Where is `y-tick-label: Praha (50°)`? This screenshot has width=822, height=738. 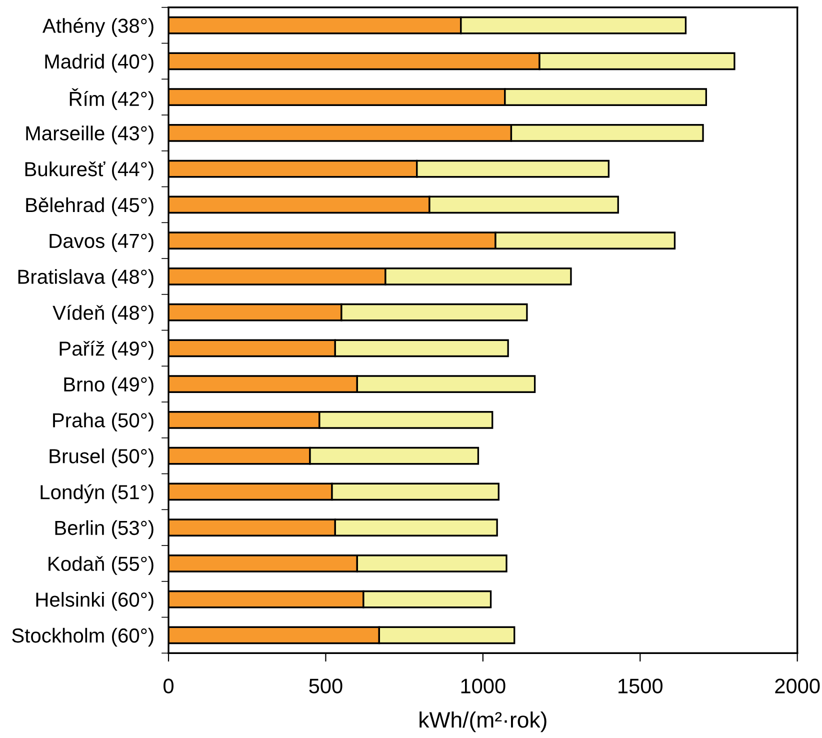
y-tick-label: Praha (50°) is located at coordinates (103, 422).